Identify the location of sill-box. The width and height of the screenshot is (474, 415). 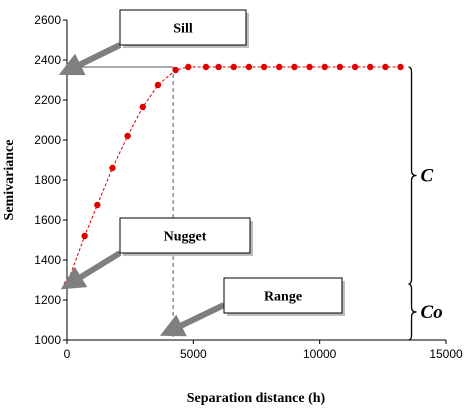
(183, 27).